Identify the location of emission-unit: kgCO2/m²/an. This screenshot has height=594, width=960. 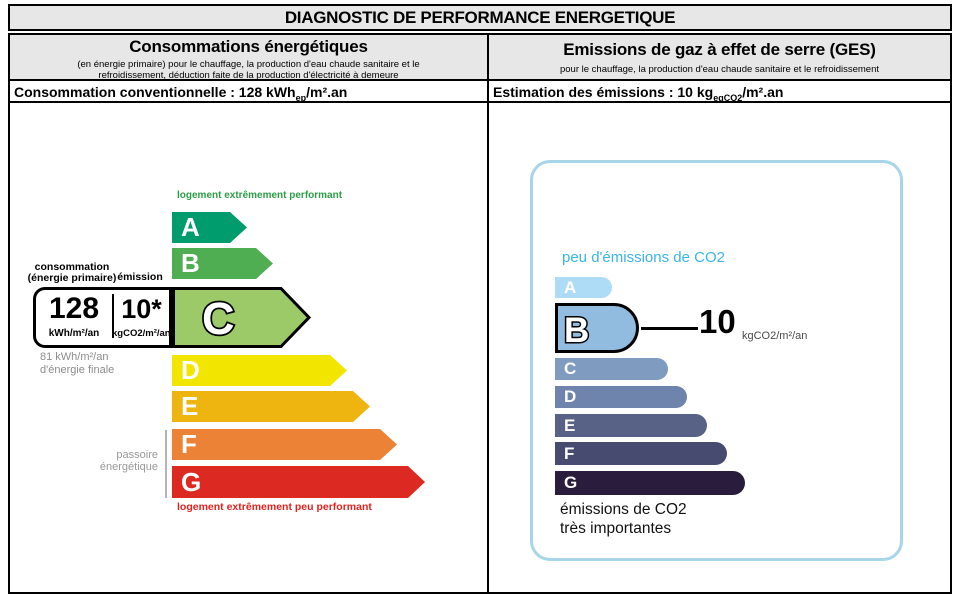
(141, 333).